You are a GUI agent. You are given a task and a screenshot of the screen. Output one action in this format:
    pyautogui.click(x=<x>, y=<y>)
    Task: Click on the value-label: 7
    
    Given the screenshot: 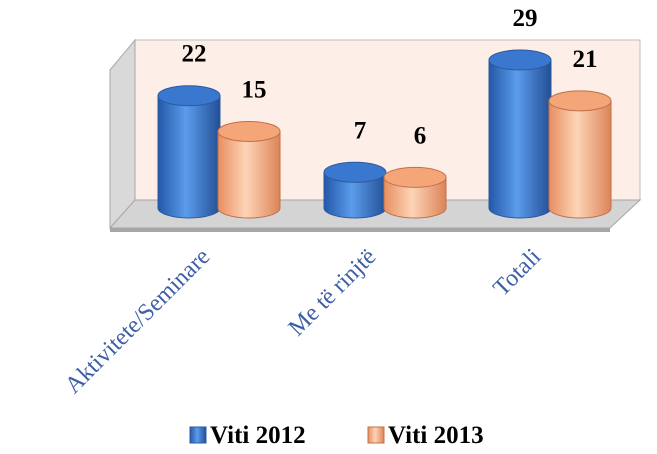 What is the action you would take?
    pyautogui.click(x=360, y=130)
    